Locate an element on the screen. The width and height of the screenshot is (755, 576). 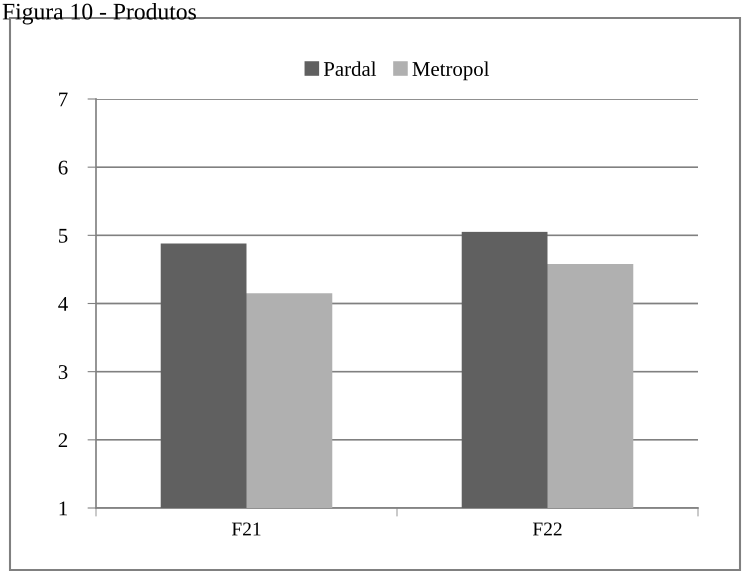
legend-label: Metropol is located at coordinates (451, 70).